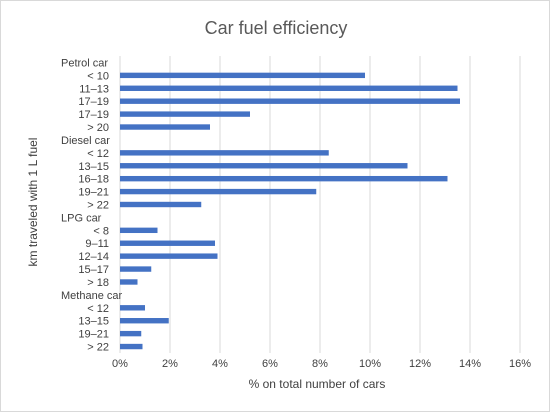 The height and width of the screenshot is (413, 550). Describe the element at coordinates (81, 218) in the screenshot. I see `group-label: LPG car` at that location.